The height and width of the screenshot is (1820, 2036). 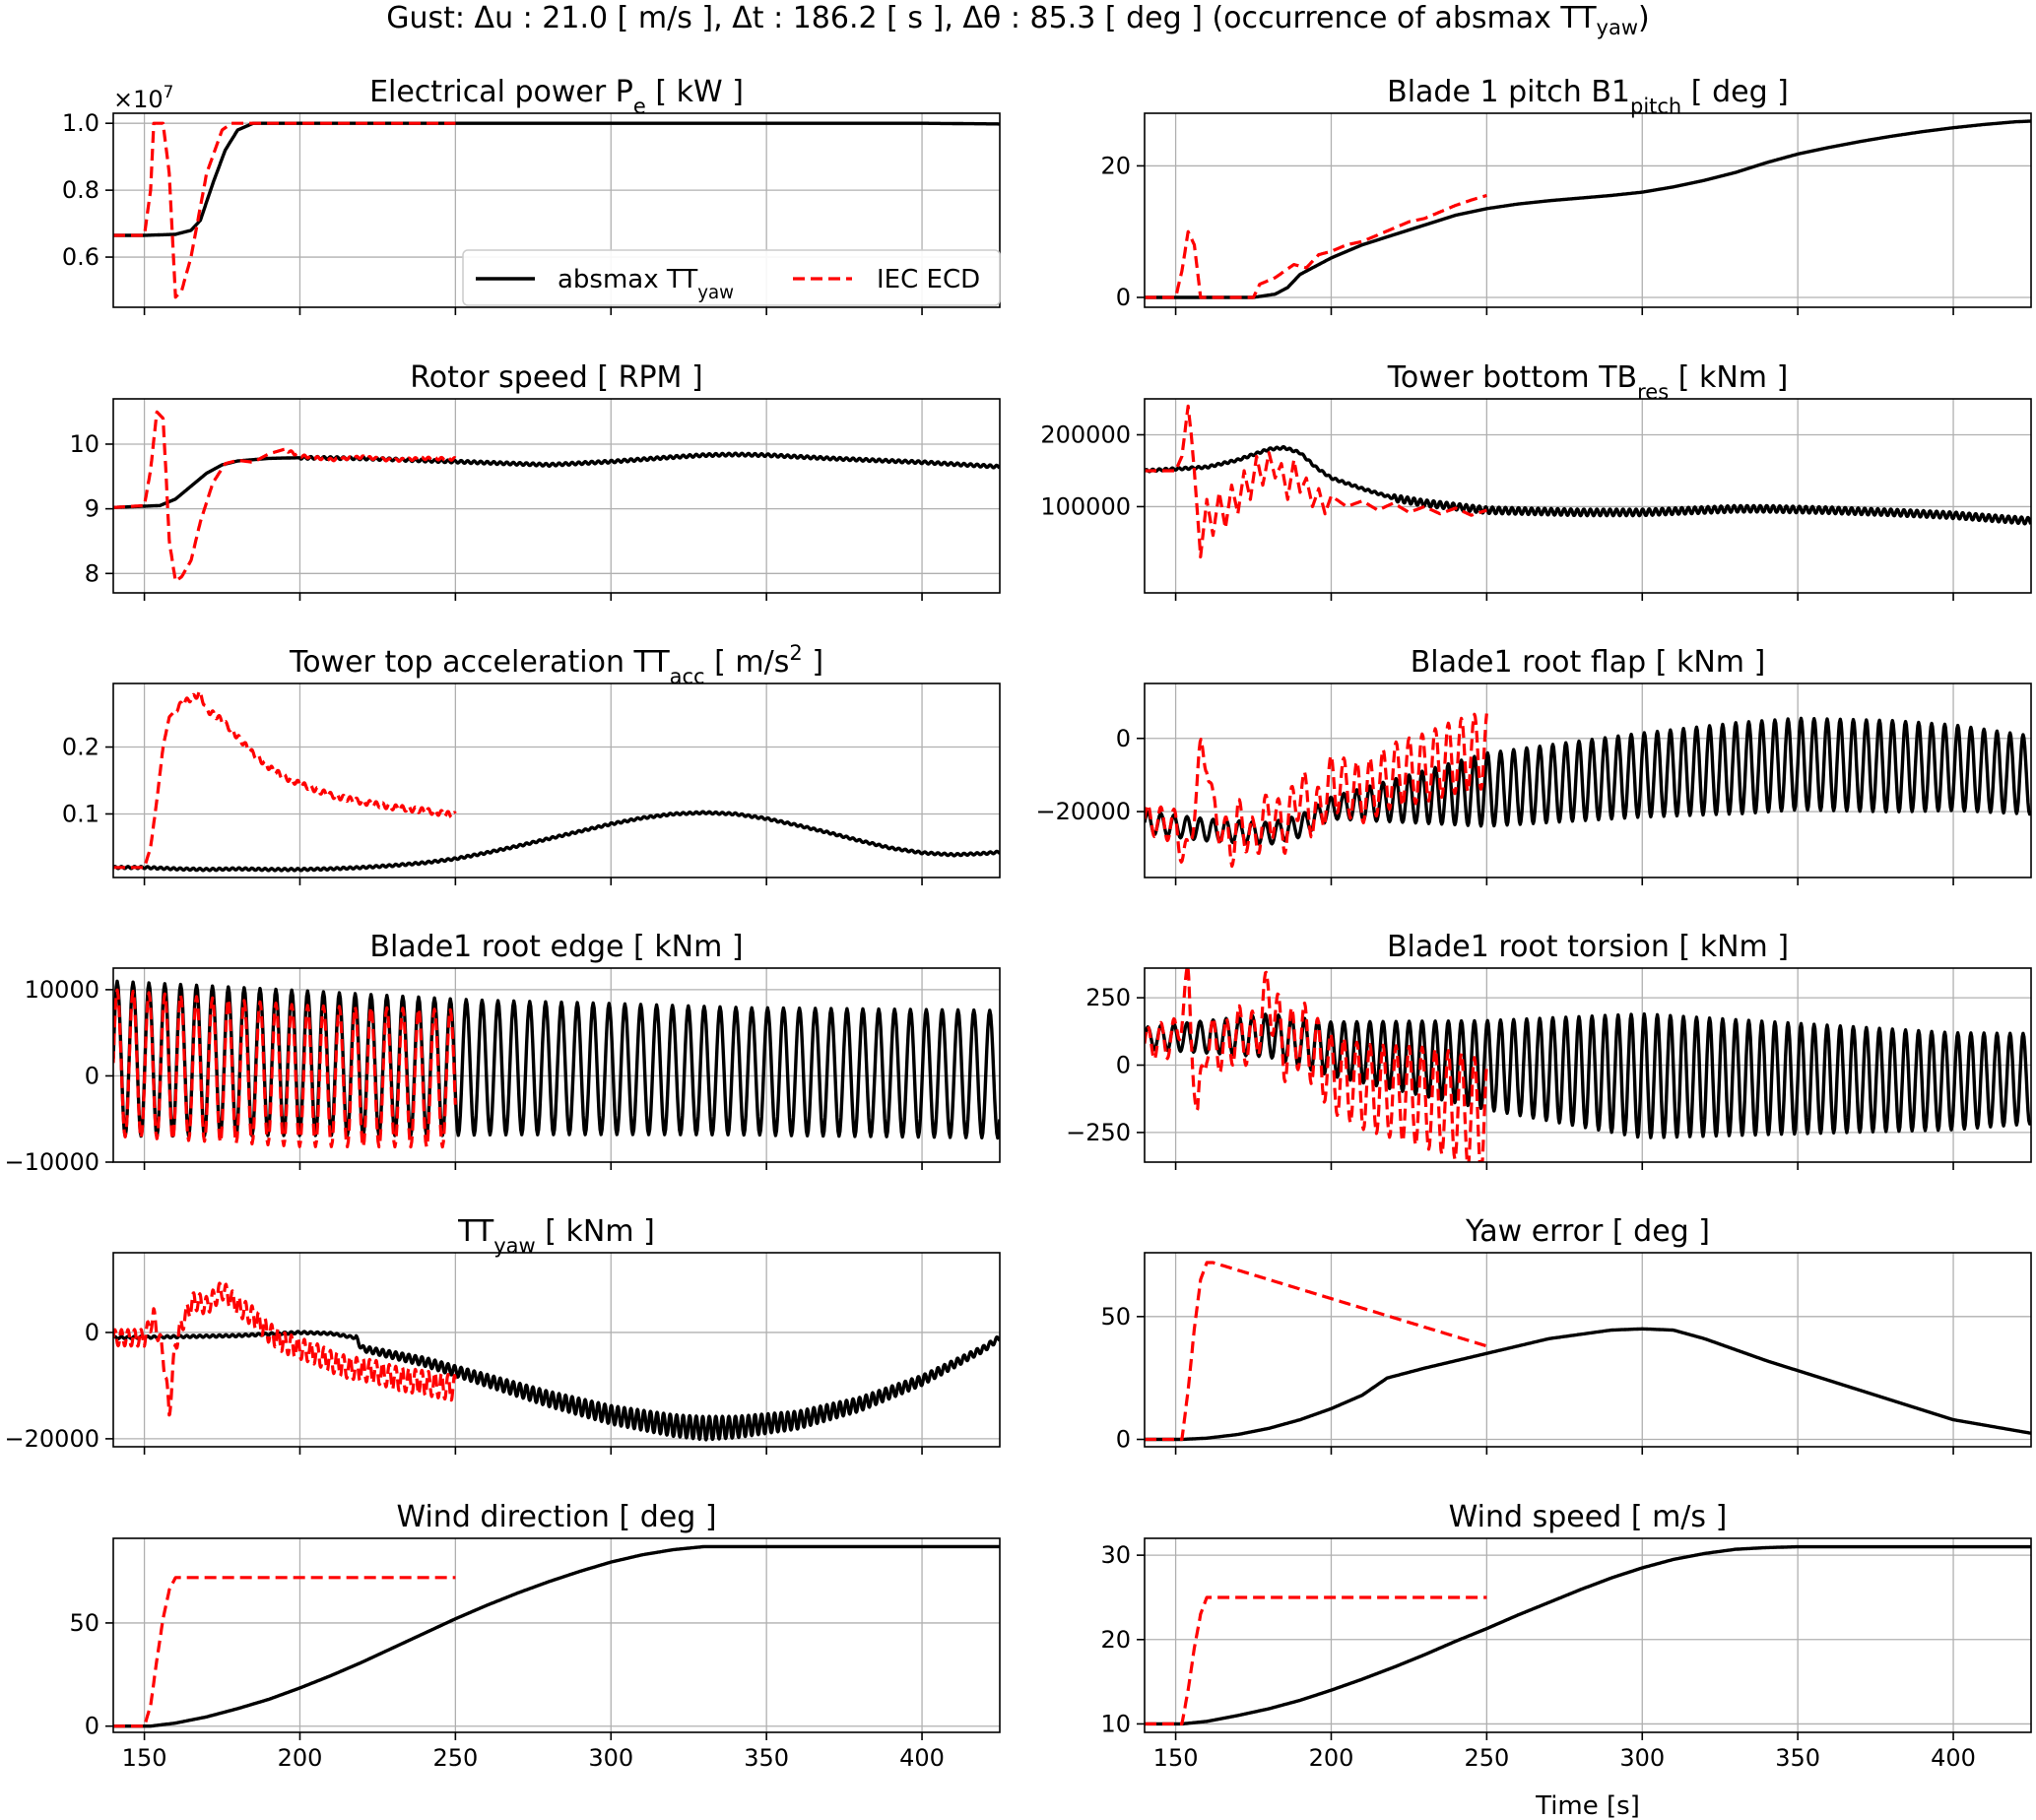 I want to click on y-tick-label: 0.8, so click(x=80, y=190).